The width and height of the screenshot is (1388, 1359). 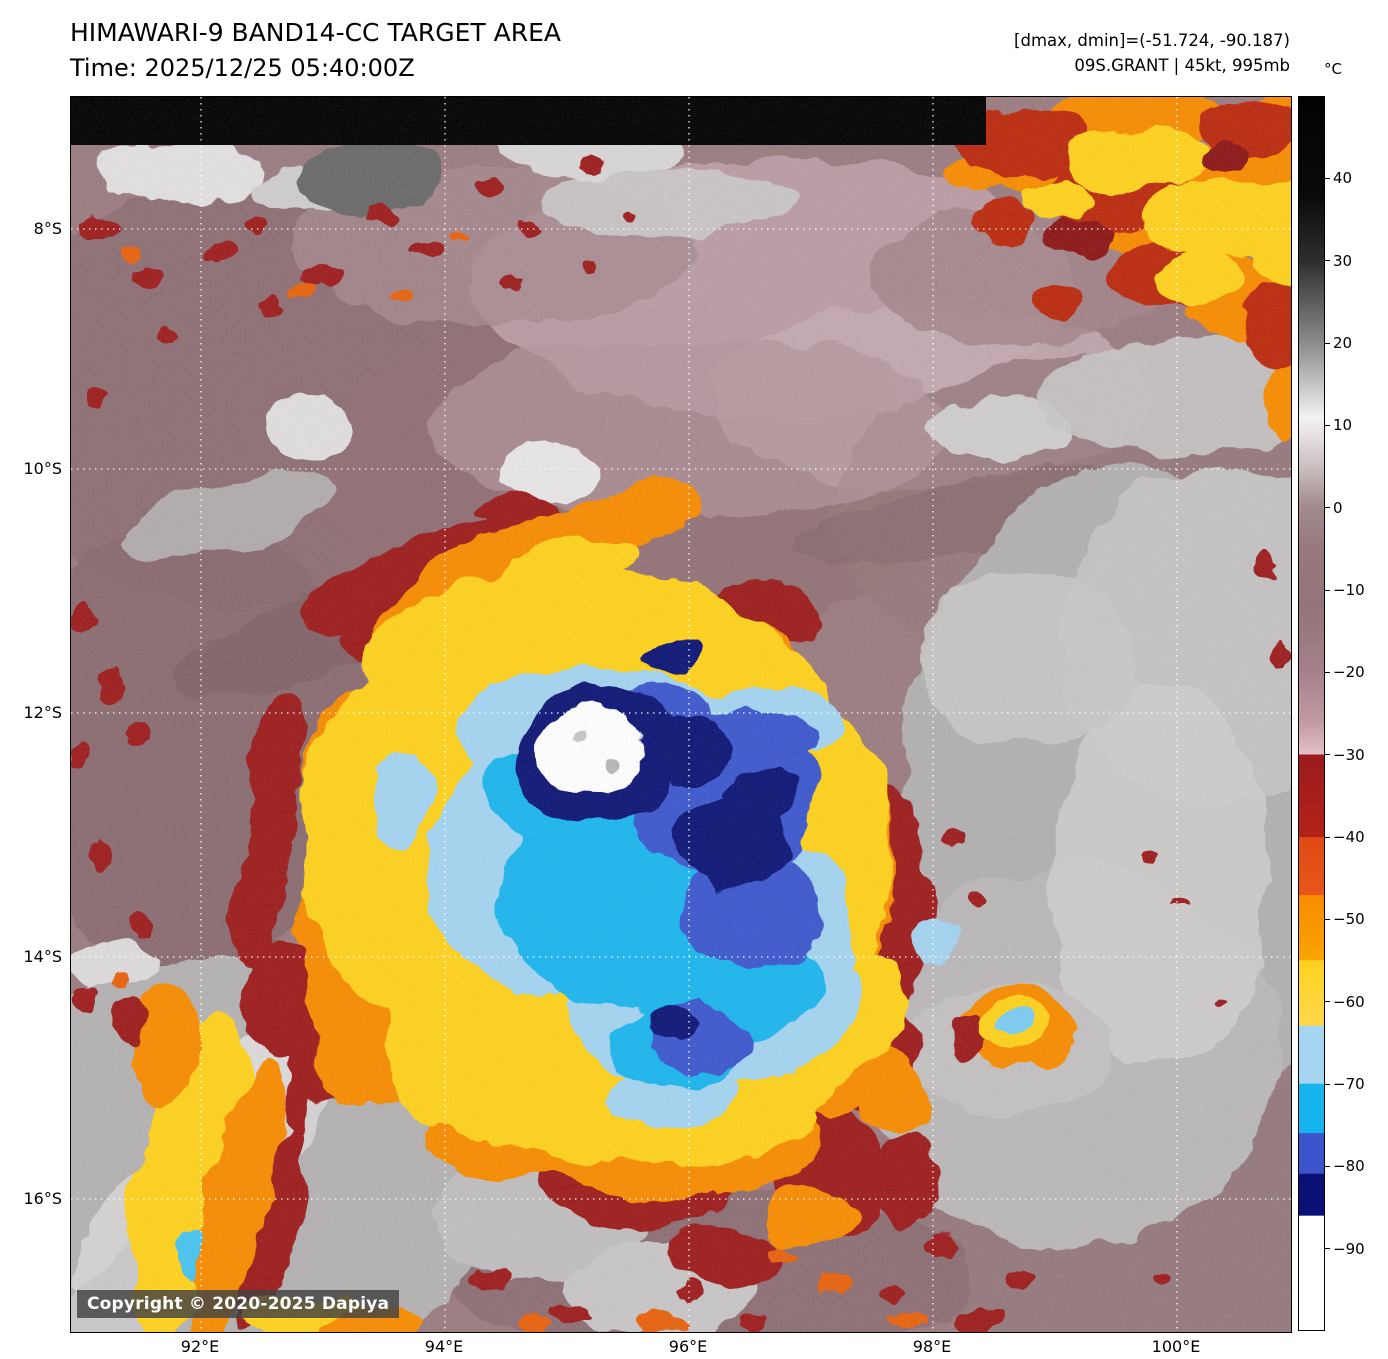 I want to click on colorbar-tick-label: −20, so click(x=1349, y=672).